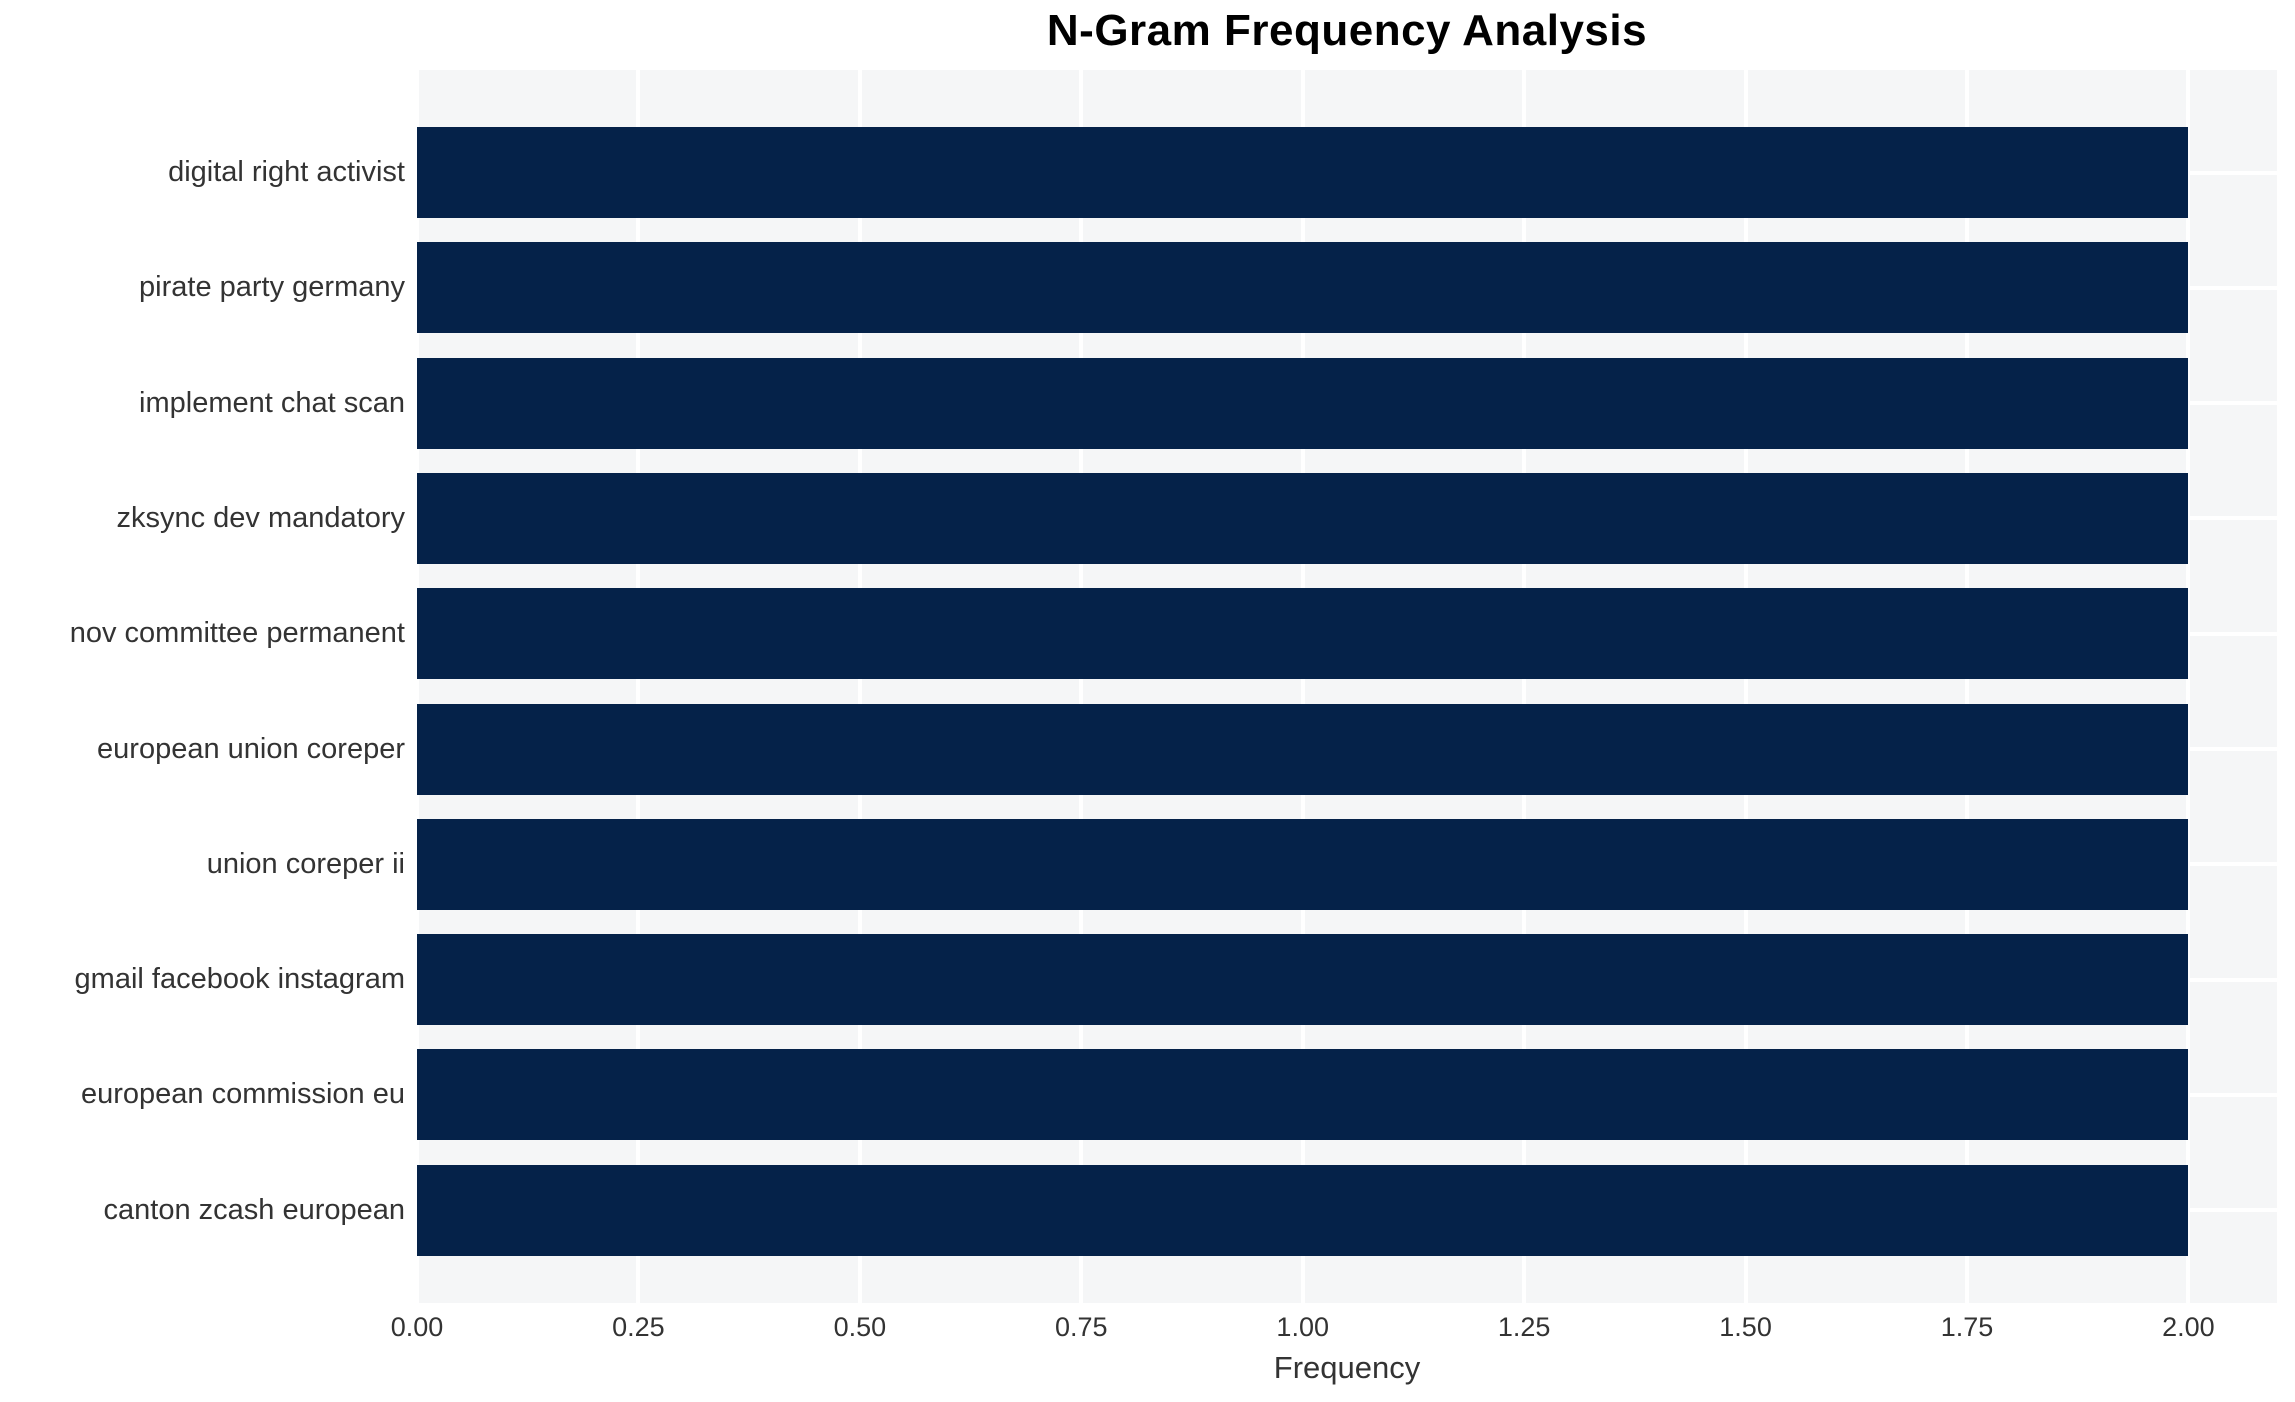 The width and height of the screenshot is (2295, 1402). Describe the element at coordinates (638, 1327) in the screenshot. I see `x-tick-label: 0.25` at that location.